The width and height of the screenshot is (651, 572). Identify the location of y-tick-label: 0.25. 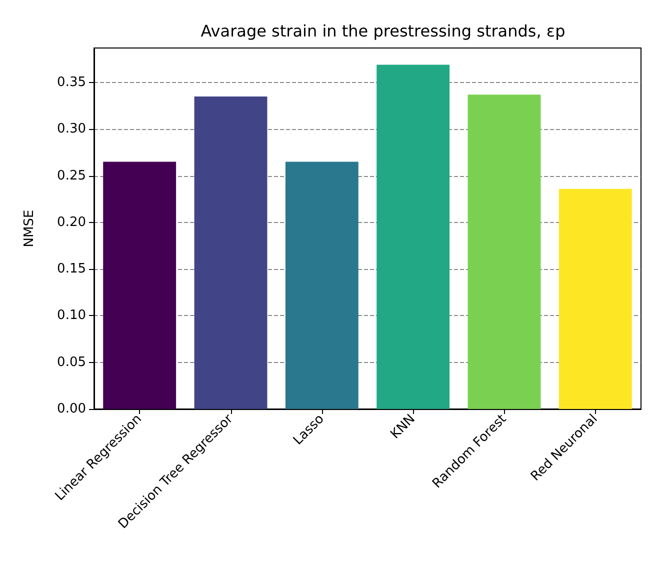
(71, 176).